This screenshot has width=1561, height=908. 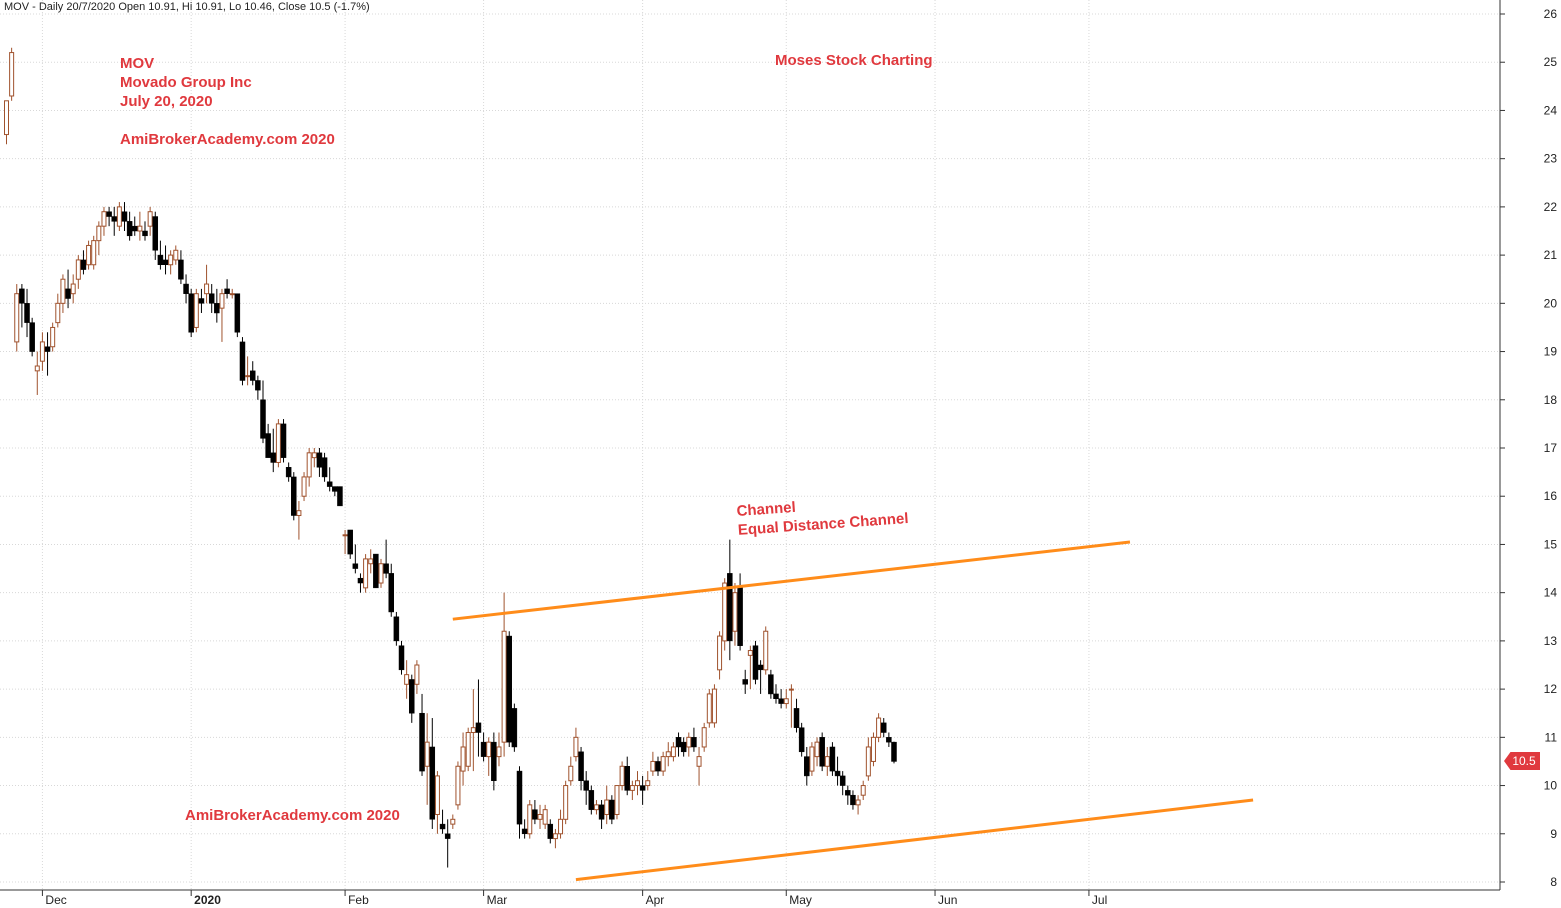 I want to click on y-tick-label: 21, so click(x=1551, y=255).